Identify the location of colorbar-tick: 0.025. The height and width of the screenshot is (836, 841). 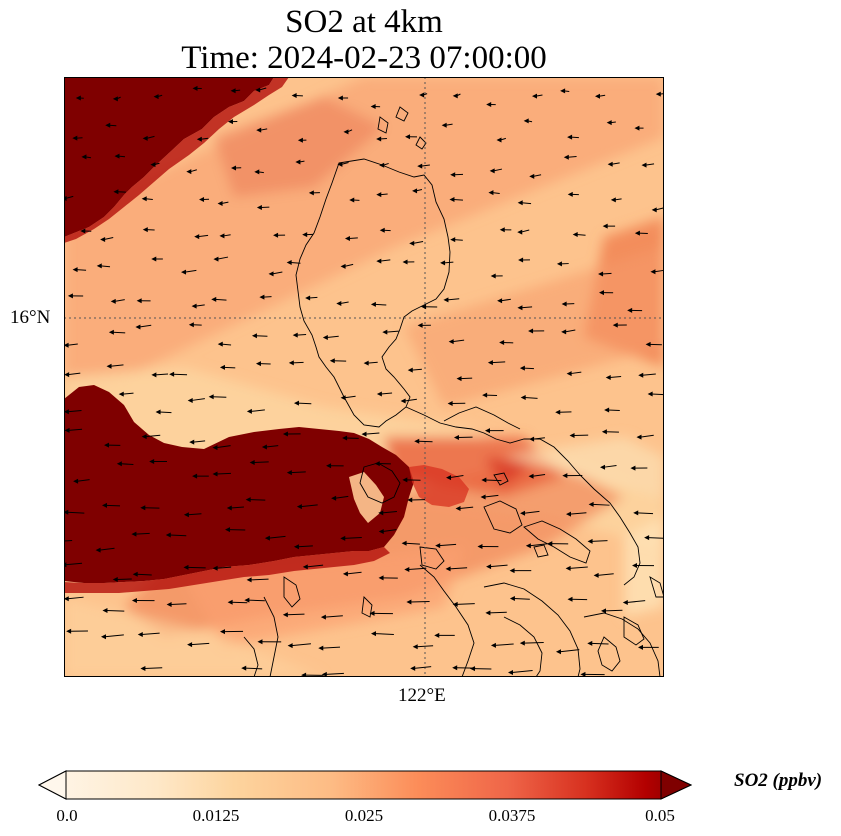
(364, 815).